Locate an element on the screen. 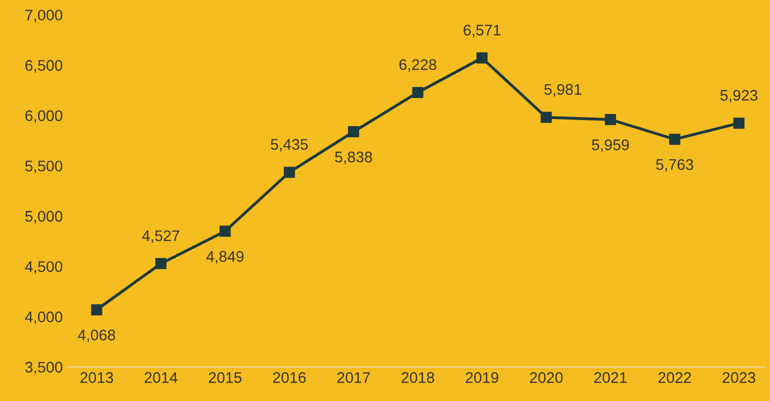  x-tick-label: 2021 is located at coordinates (610, 377).